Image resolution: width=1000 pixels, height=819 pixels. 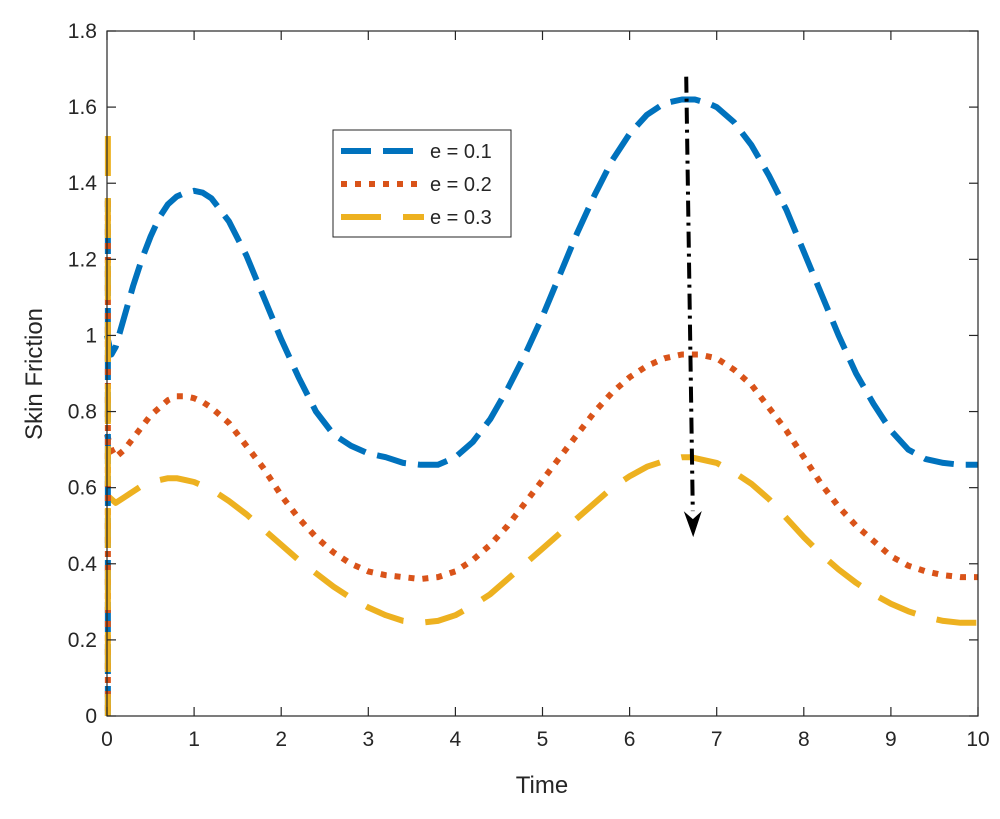 What do you see at coordinates (107, 739) in the screenshot?
I see `x-tick-label: 0` at bounding box center [107, 739].